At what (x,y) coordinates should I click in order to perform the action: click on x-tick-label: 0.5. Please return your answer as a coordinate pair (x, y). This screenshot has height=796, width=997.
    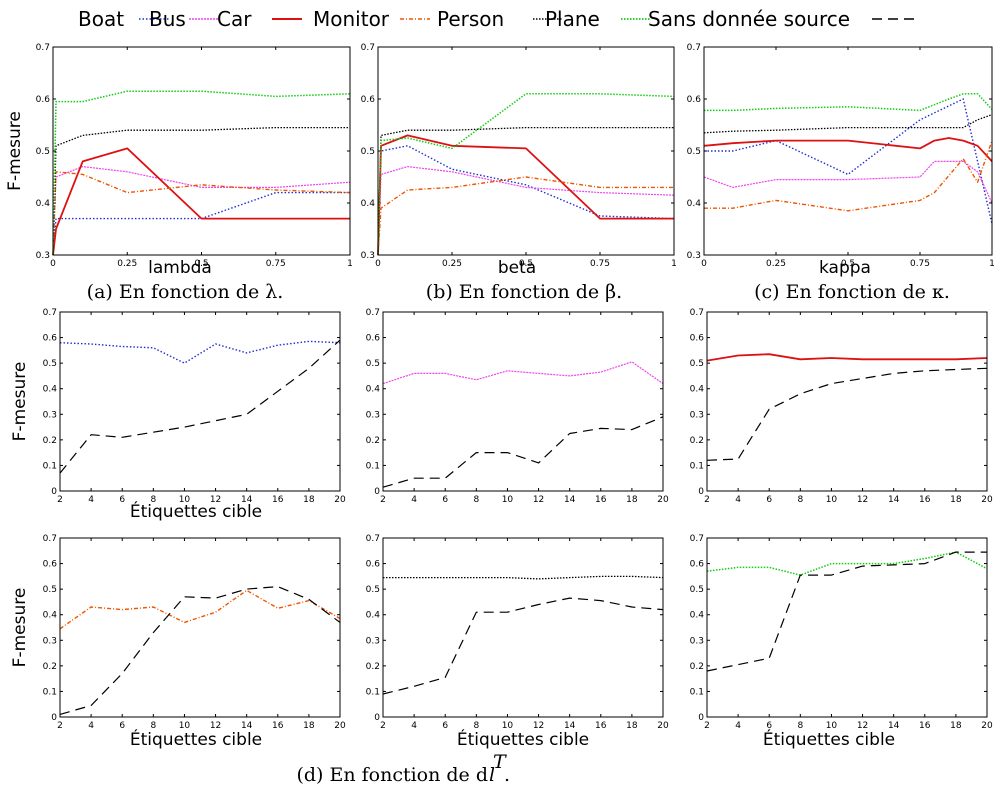
    Looking at the image, I should click on (201, 264).